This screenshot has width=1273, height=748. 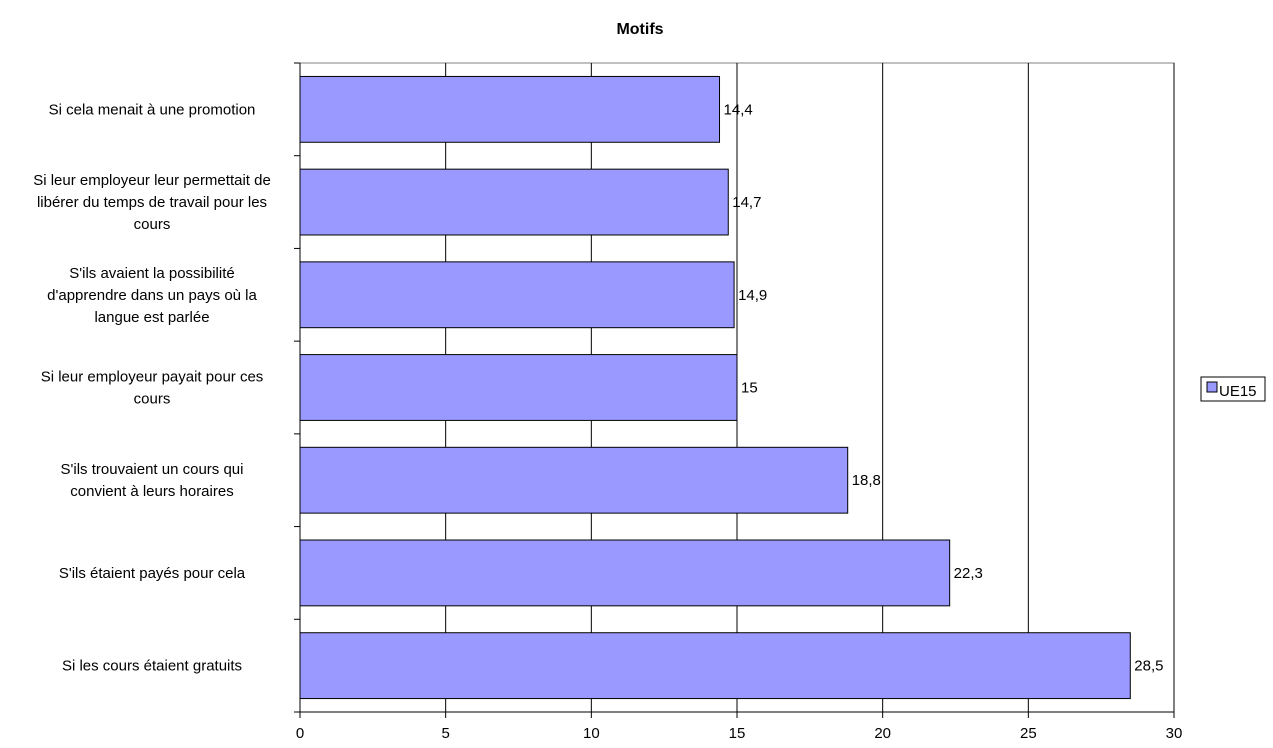 I want to click on data-label: 28,5, so click(x=1148, y=666).